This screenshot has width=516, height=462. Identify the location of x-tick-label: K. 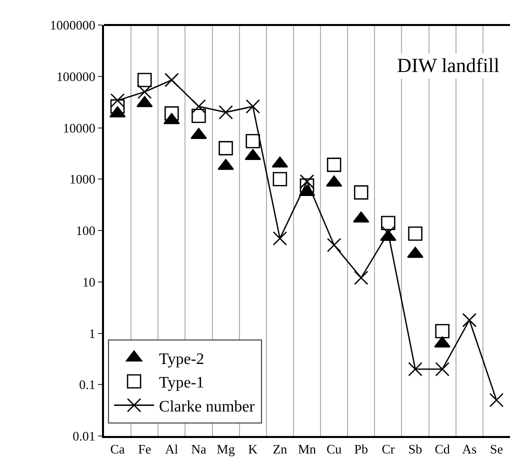
(253, 449).